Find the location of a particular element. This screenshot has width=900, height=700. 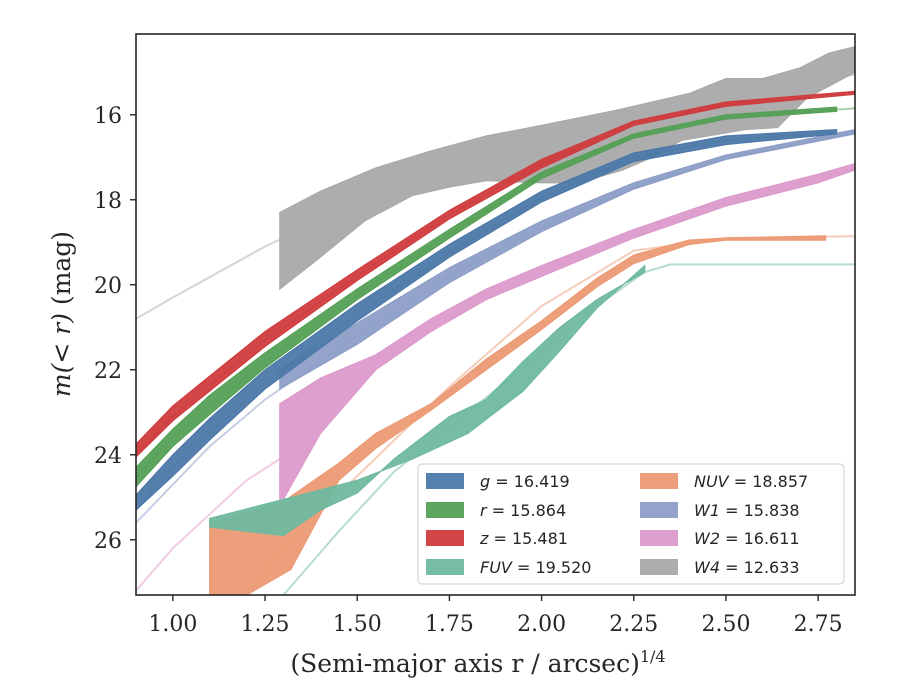

legend-swatch-r is located at coordinates (445, 510).